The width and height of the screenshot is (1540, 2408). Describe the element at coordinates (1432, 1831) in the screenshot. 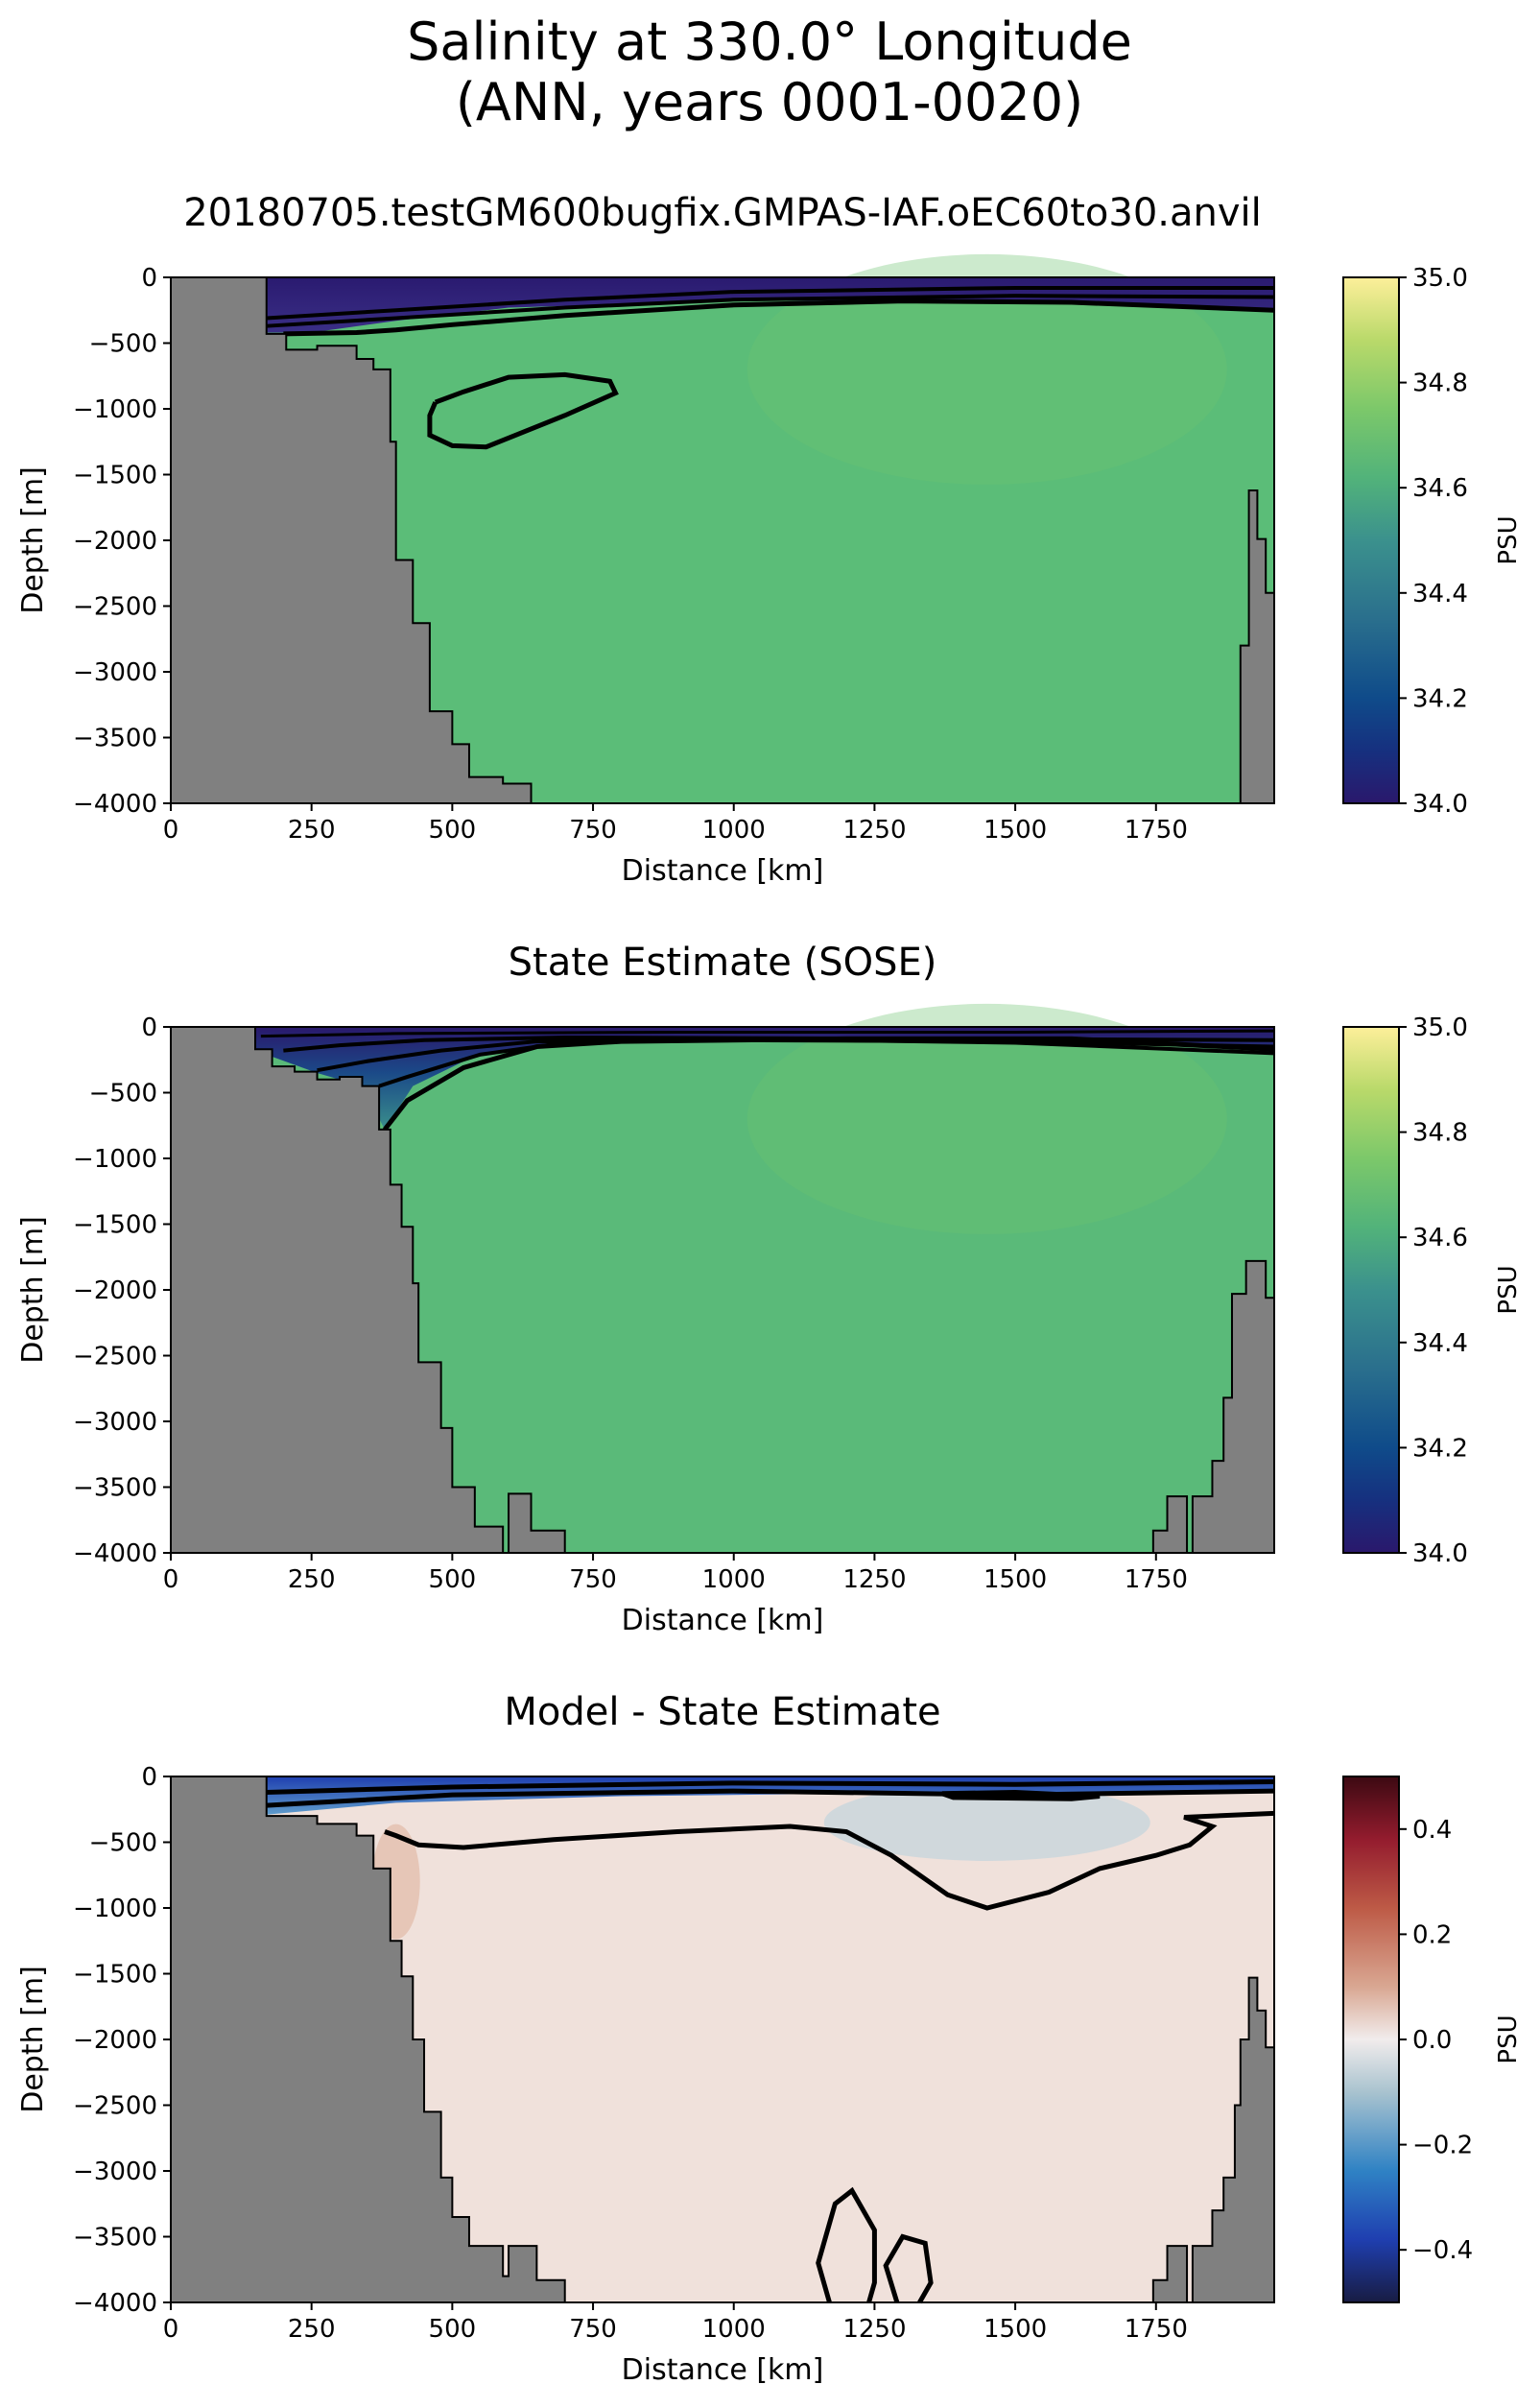

I see `colorbar-tick-label: 0.4` at that location.